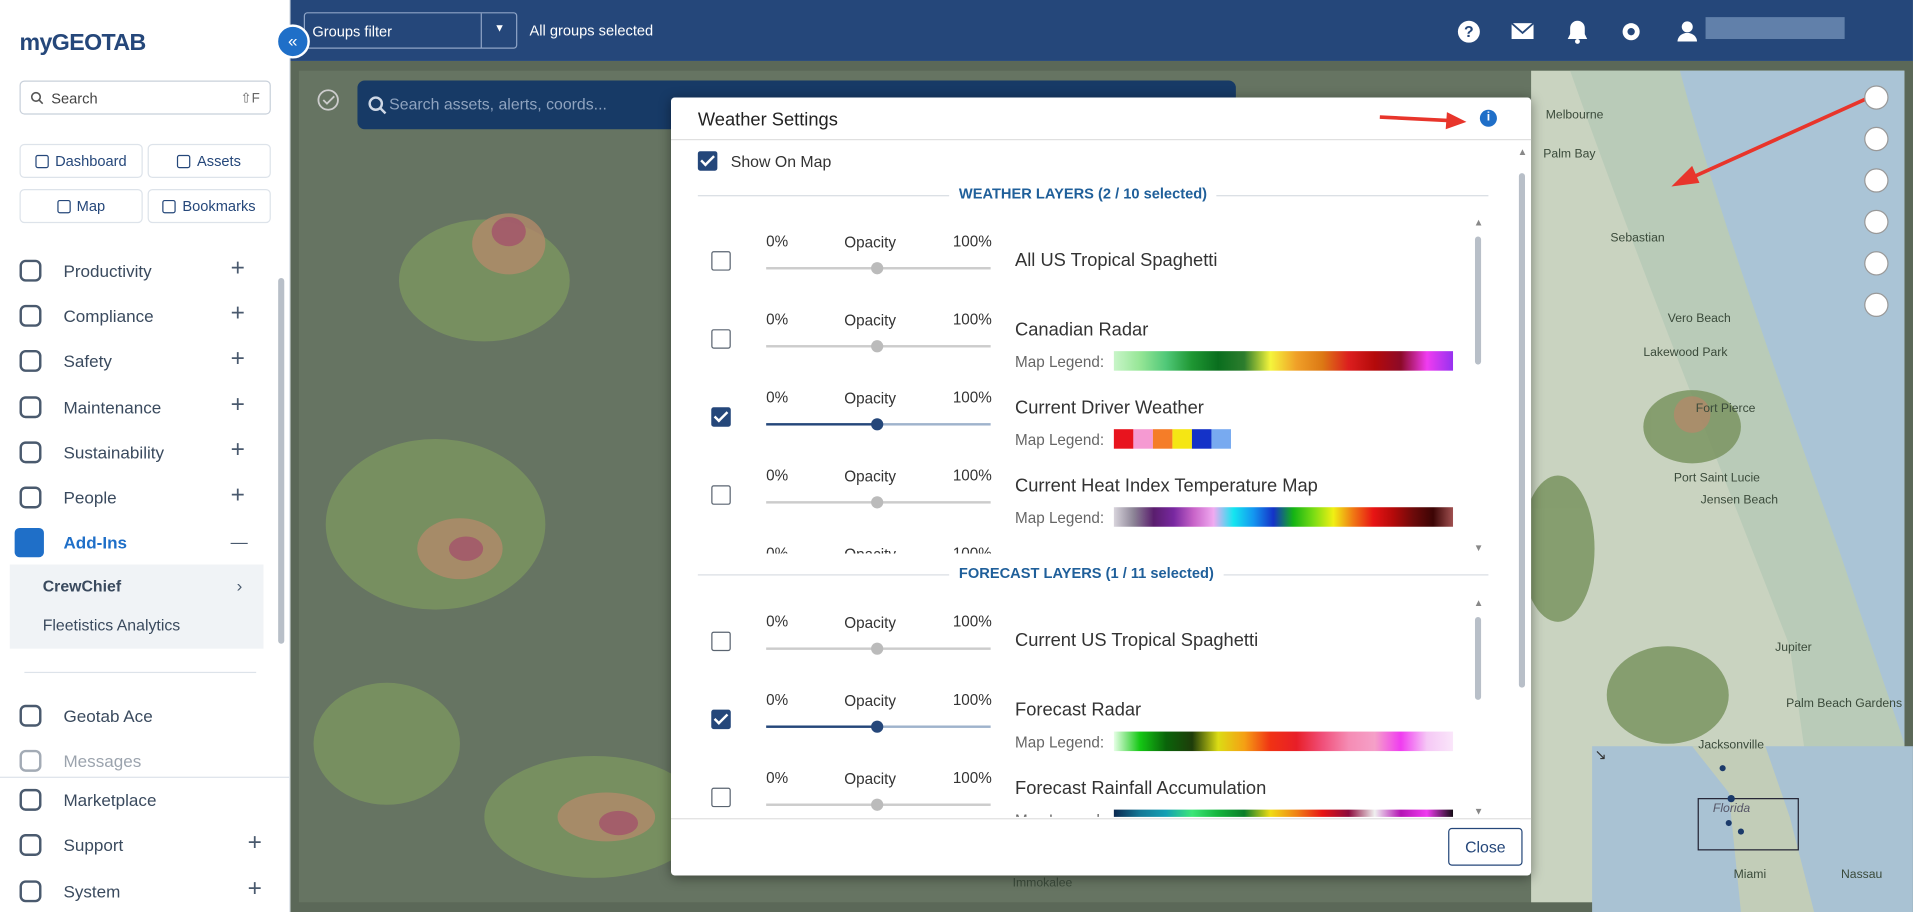  I want to click on red-arrow, so click(1423, 121).